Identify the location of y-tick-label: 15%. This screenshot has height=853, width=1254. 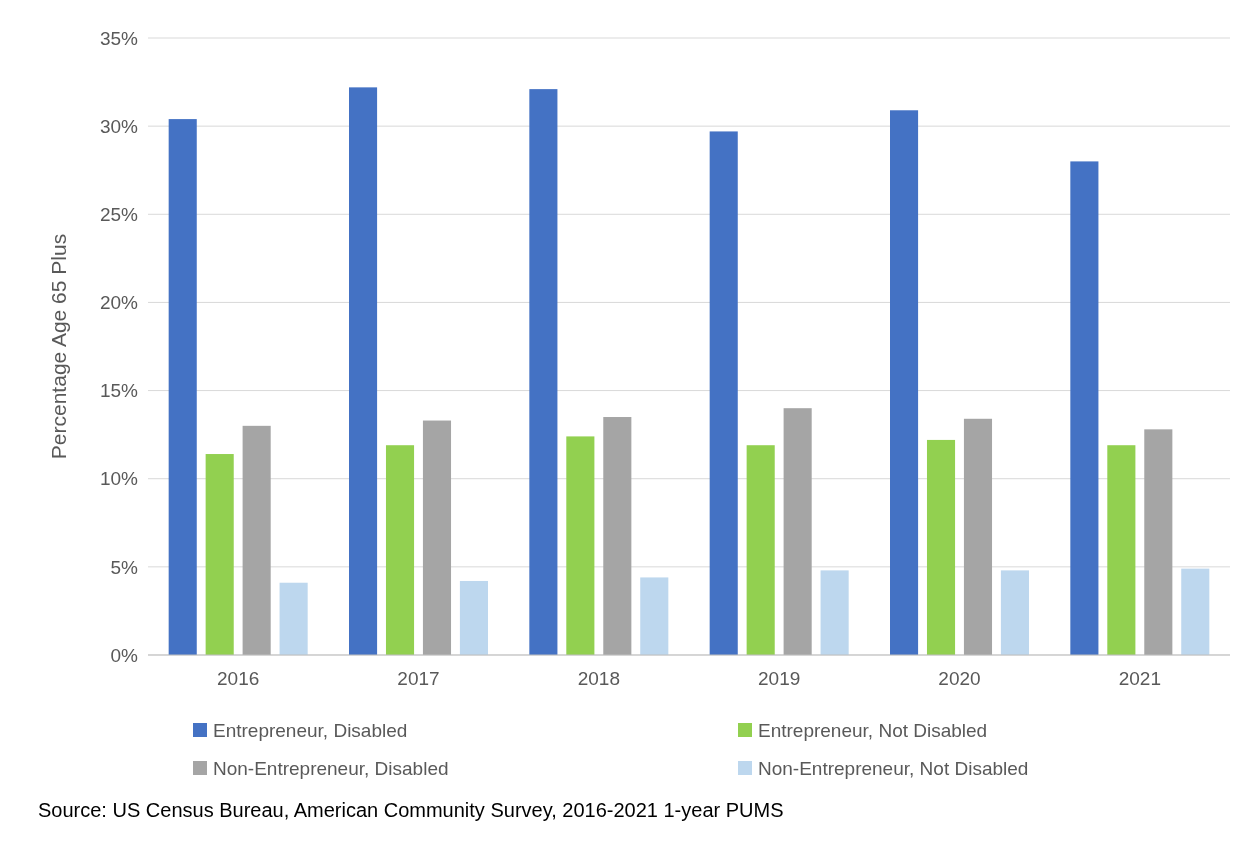
(119, 391).